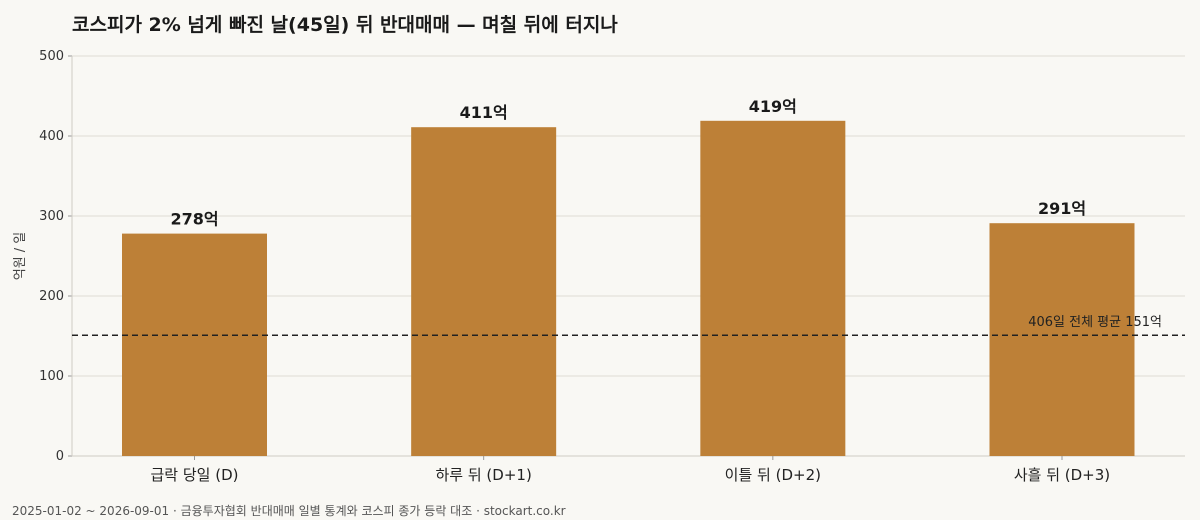 The height and width of the screenshot is (520, 1200). Describe the element at coordinates (484, 112) in the screenshot. I see `data-label-1: 411억` at that location.